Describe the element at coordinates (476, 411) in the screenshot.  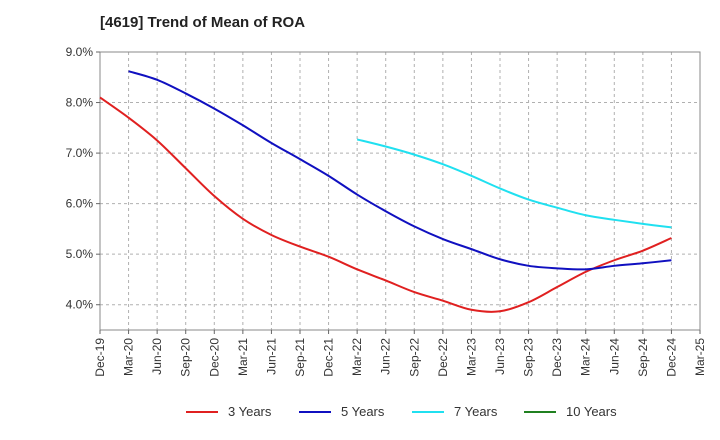
I see `legend-label: 7 Years` at that location.